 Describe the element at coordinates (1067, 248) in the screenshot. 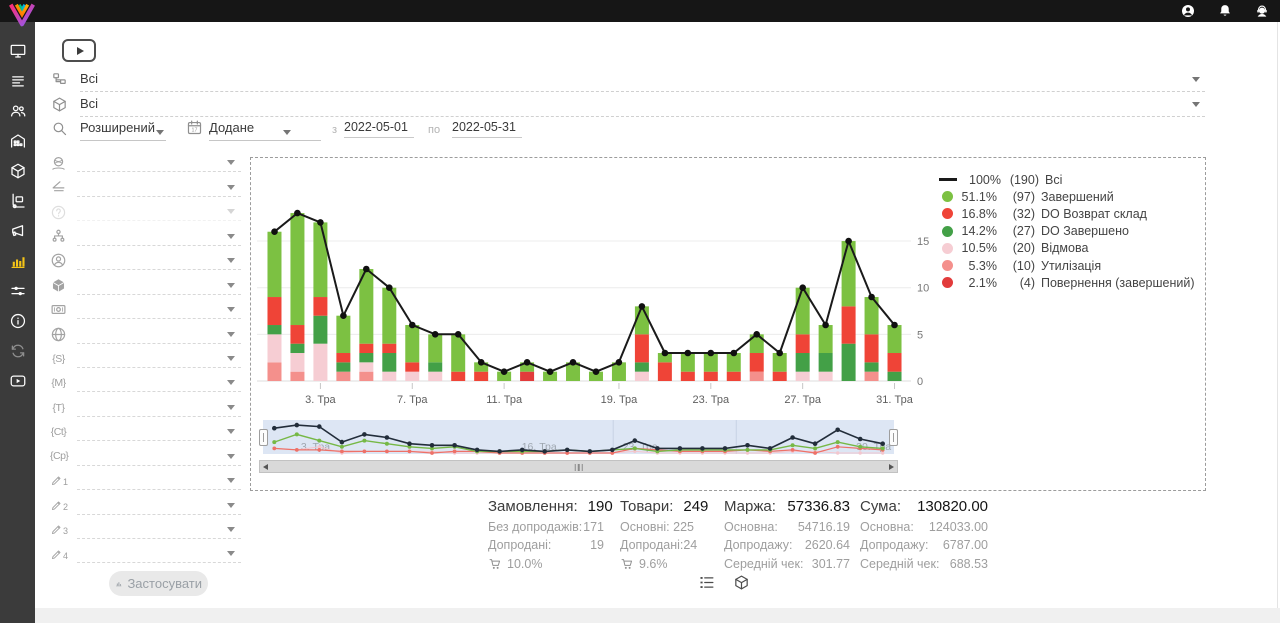

I see `legend-item: 10.5% (20) Відмова` at that location.